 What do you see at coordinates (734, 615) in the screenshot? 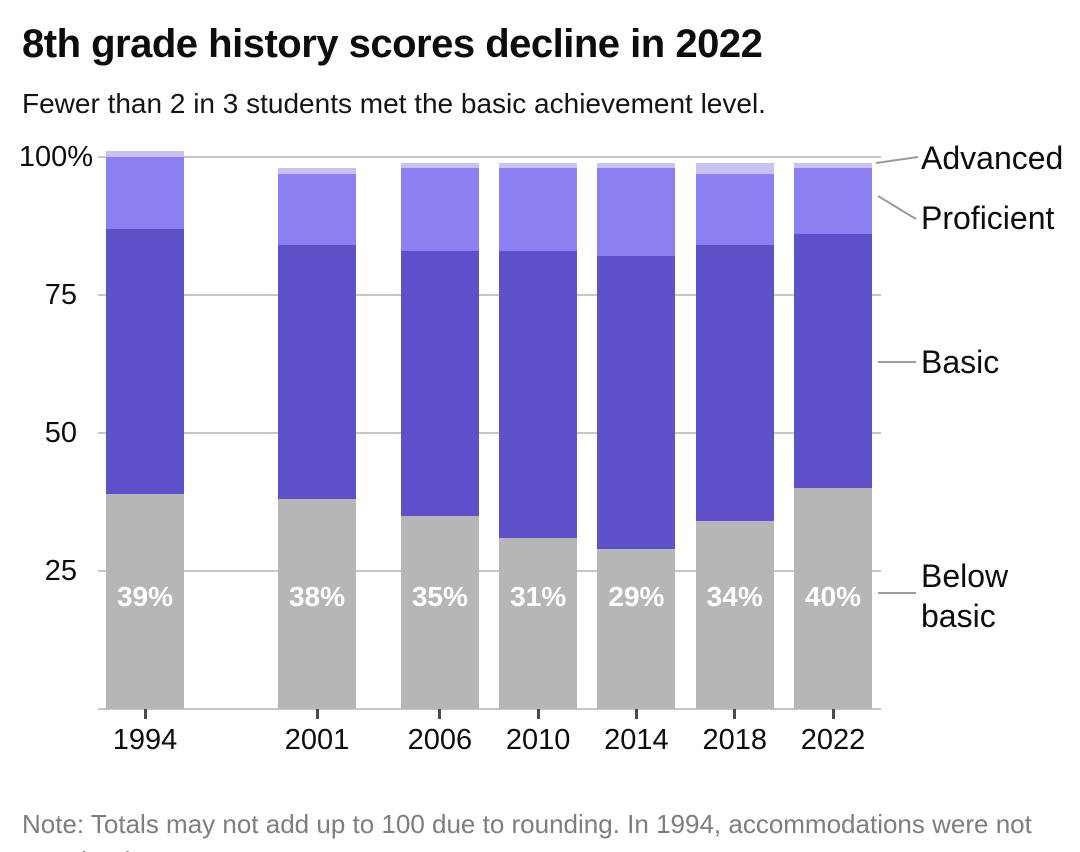
I see `bar-segment-2018-below-basic` at bounding box center [734, 615].